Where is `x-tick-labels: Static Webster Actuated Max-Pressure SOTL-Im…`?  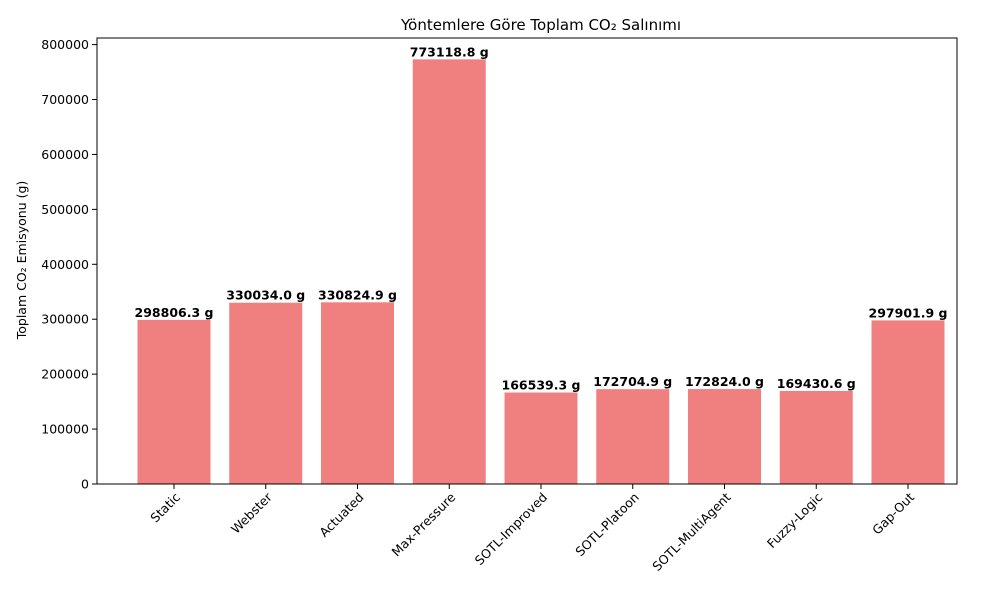
x-tick-labels: Static Webster Actuated Max-Pressure SOTL-Im… is located at coordinates (532, 529).